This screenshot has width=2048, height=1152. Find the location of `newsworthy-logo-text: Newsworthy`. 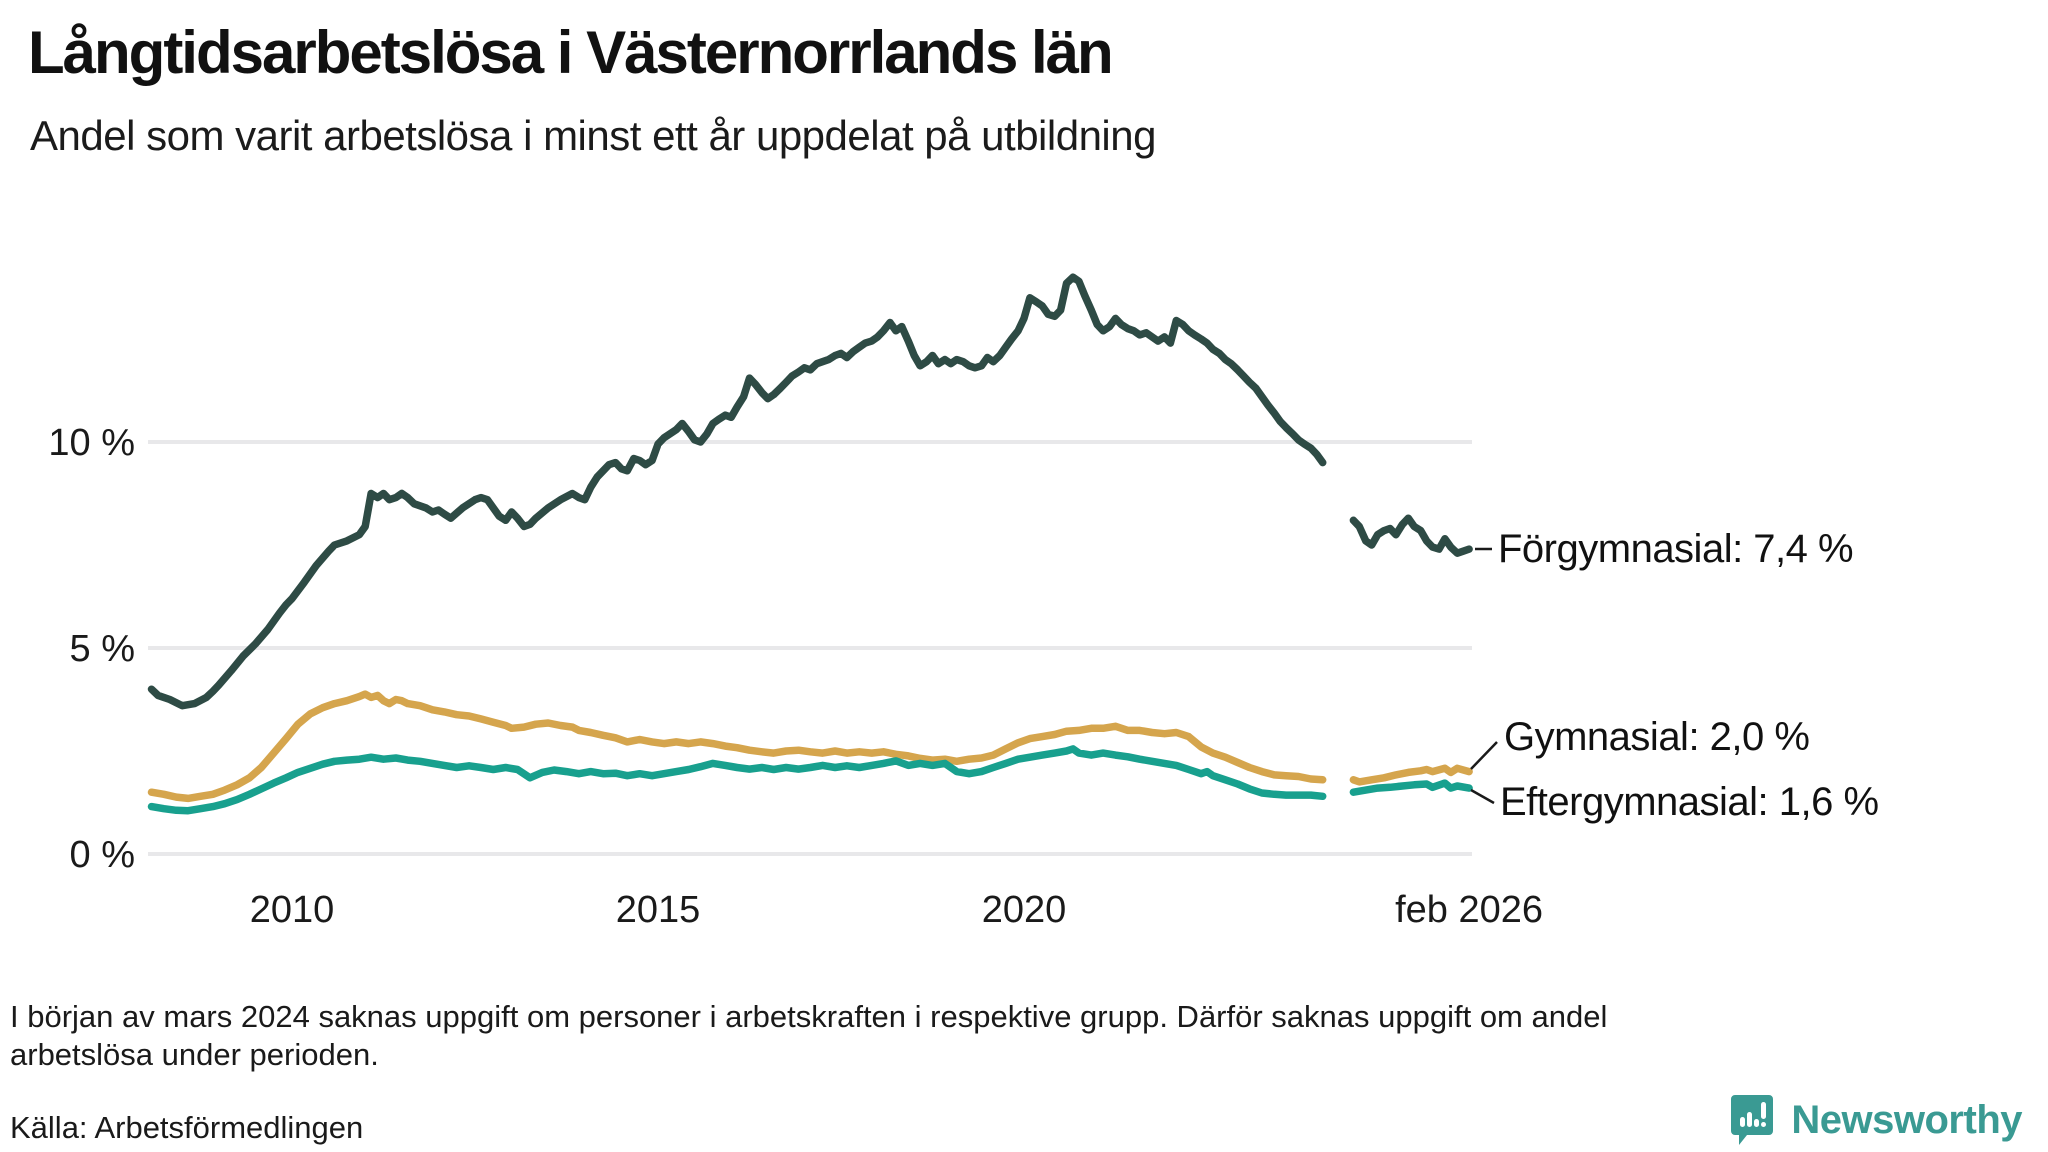

newsworthy-logo-text: Newsworthy is located at coordinates (1906, 1120).